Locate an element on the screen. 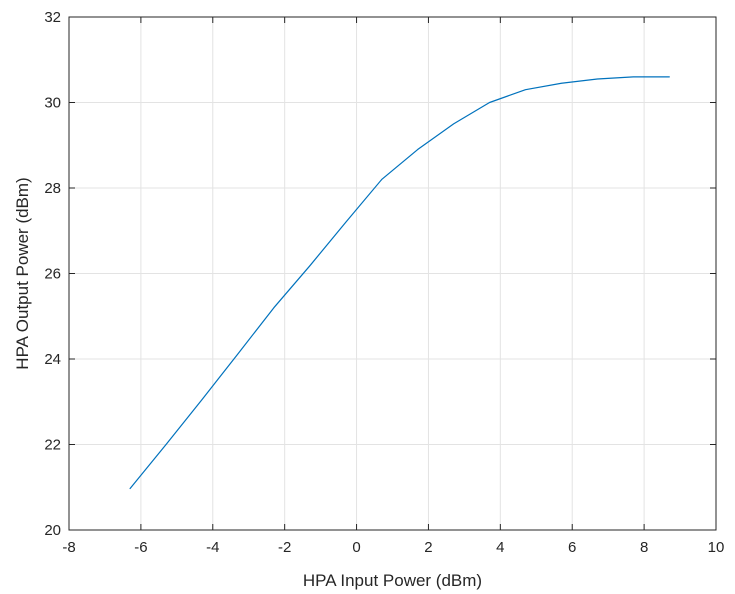  x-tick-label: 6 is located at coordinates (572, 547).